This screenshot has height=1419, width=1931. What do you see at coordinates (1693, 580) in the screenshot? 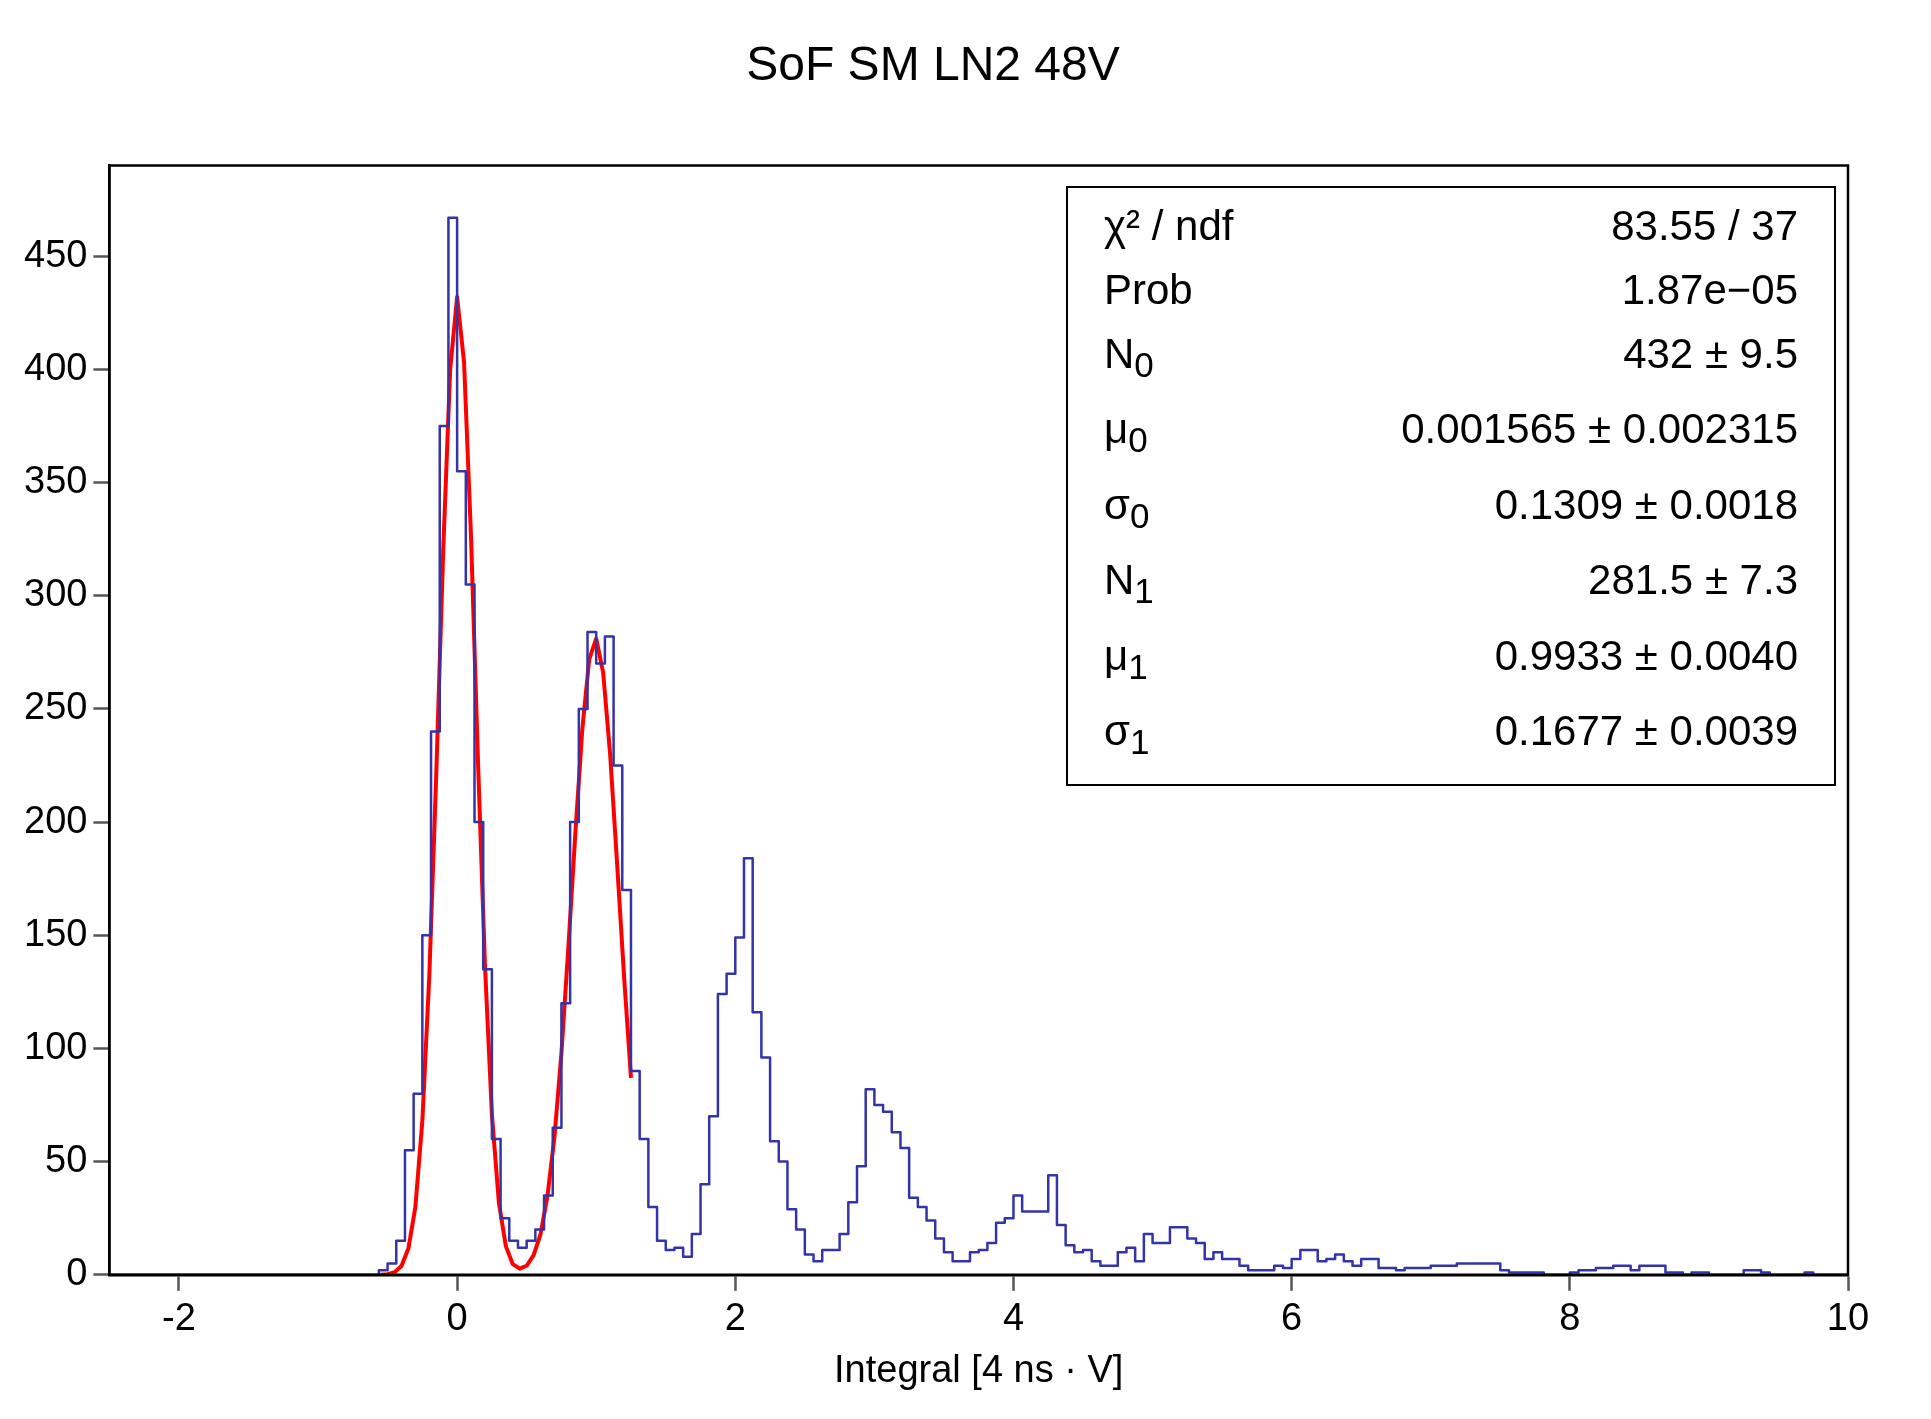
I see `annotation: 281.5 ± 7.3` at bounding box center [1693, 580].